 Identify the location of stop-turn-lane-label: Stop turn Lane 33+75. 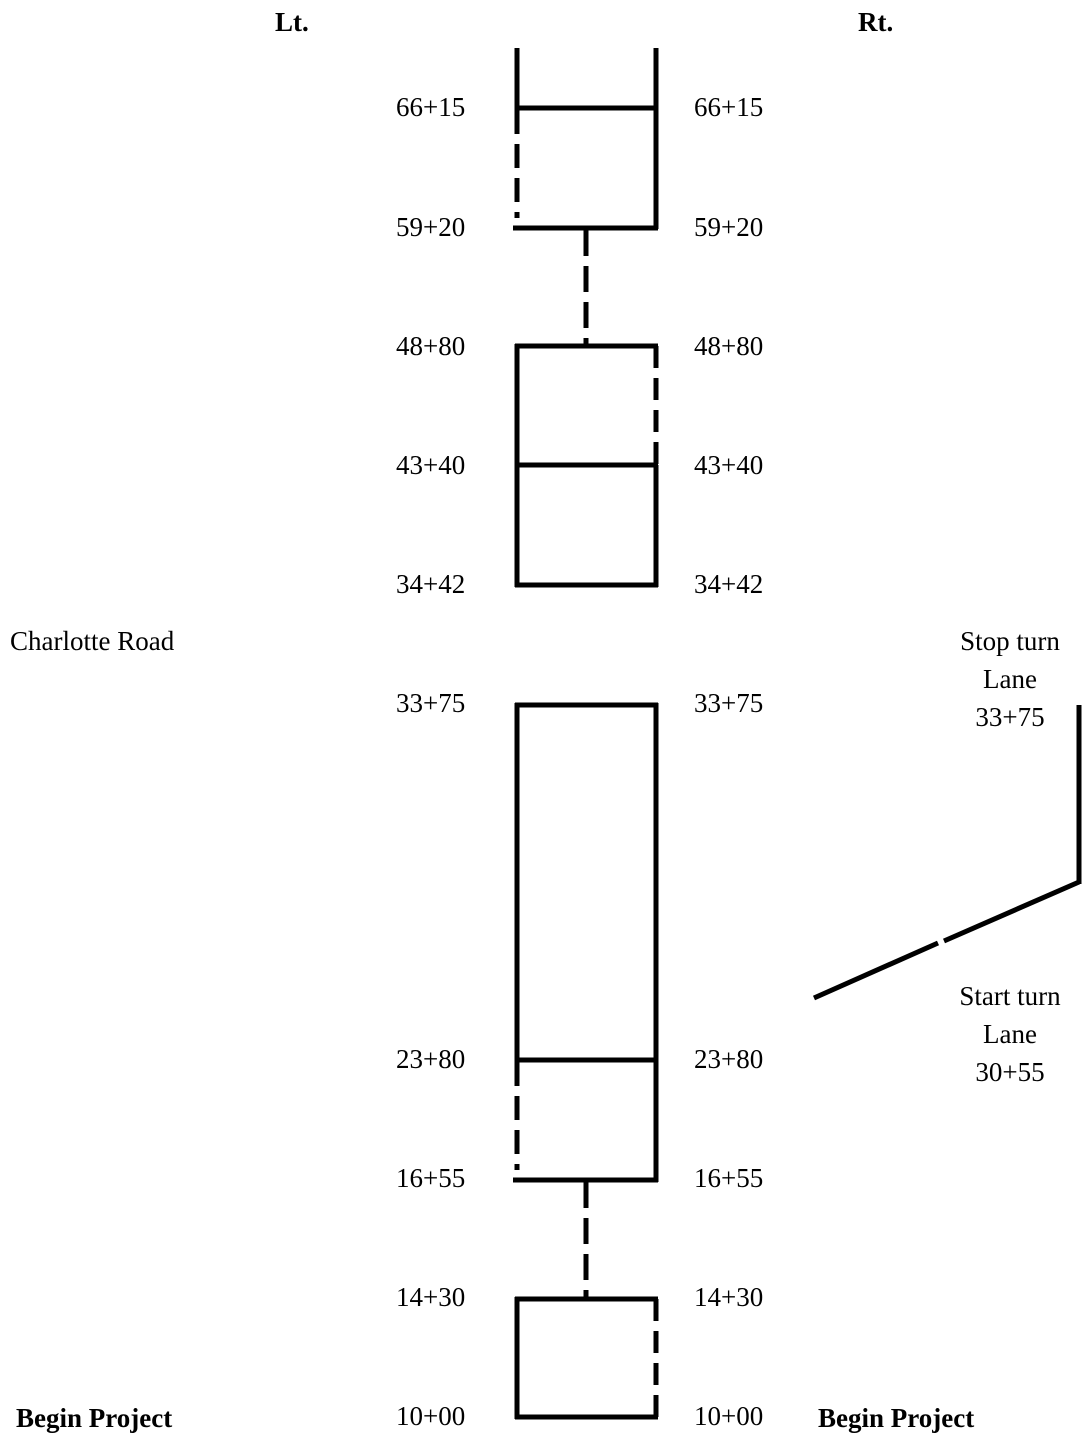
(1007, 679).